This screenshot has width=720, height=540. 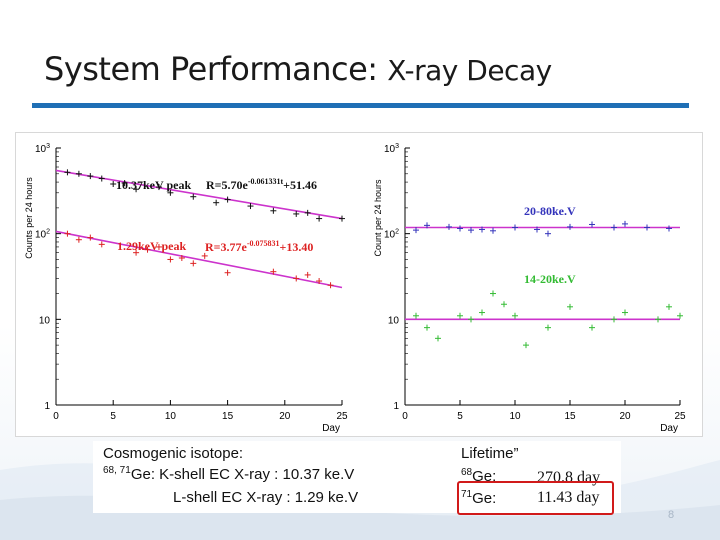 I want to click on series-label-14-20keV: 14-20ke.V, so click(x=550, y=279).